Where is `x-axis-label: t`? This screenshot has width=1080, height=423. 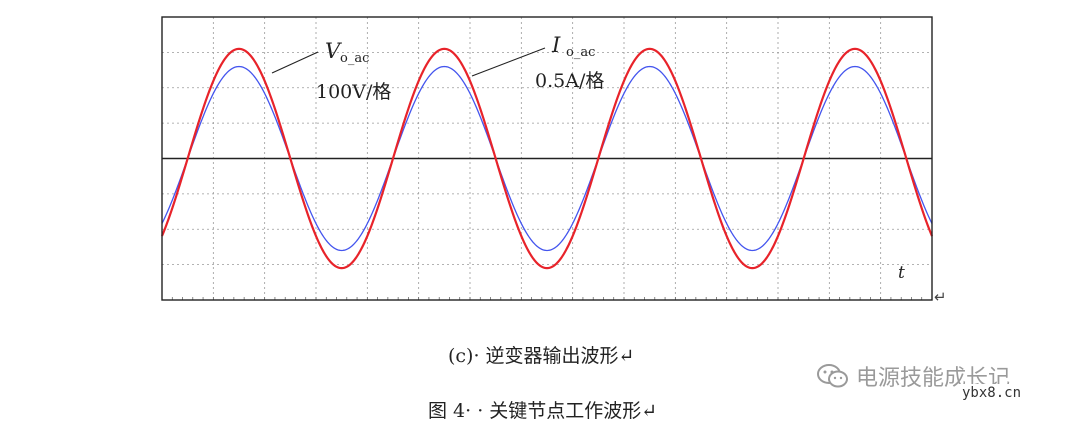
x-axis-label: t is located at coordinates (901, 273).